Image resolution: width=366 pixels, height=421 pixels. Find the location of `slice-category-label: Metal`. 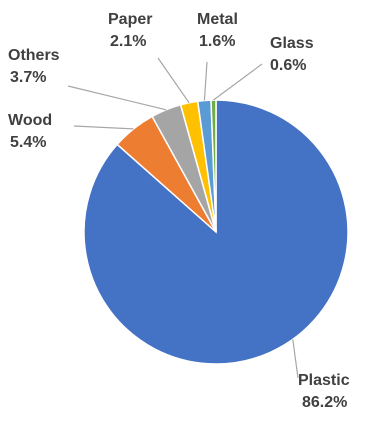

slice-category-label: Metal is located at coordinates (217, 19).